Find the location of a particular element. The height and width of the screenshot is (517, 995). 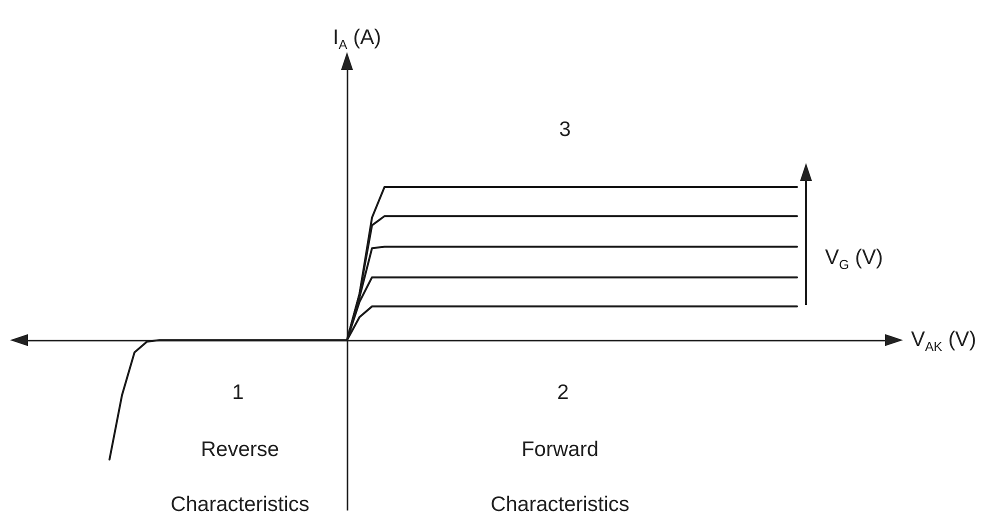

text: I$_{A}$ (A) is located at coordinates (357, 39).